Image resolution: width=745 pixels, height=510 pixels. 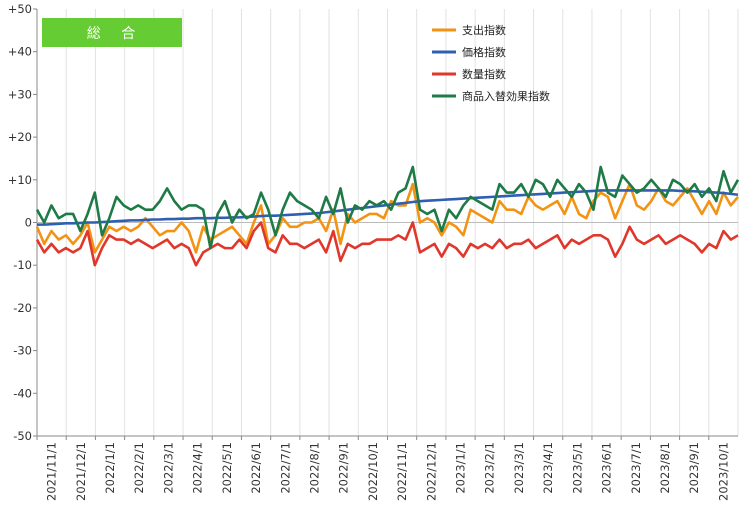 What do you see at coordinates (636, 468) in the screenshot?
I see `x-tick-label: 2023/7/1` at bounding box center [636, 468].